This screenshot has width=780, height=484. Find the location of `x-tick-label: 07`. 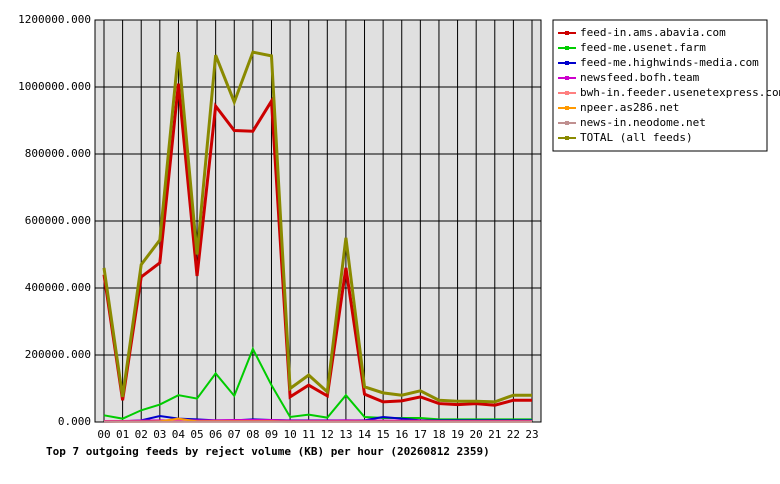

x-tick-label: 07 is located at coordinates (234, 434).